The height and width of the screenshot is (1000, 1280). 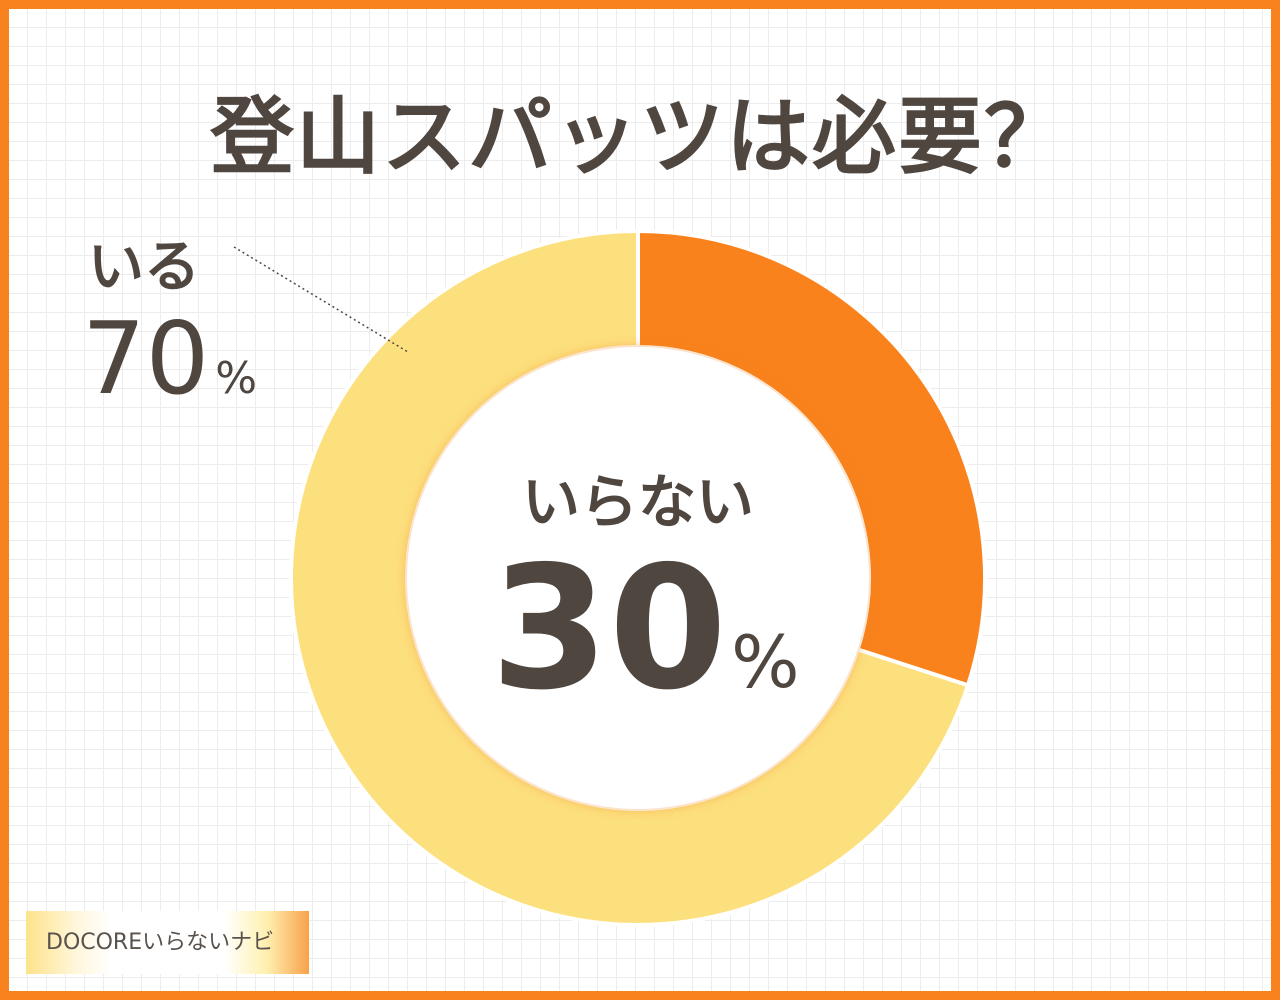 What do you see at coordinates (146, 358) in the screenshot?
I see `label-iru-number: 70` at bounding box center [146, 358].